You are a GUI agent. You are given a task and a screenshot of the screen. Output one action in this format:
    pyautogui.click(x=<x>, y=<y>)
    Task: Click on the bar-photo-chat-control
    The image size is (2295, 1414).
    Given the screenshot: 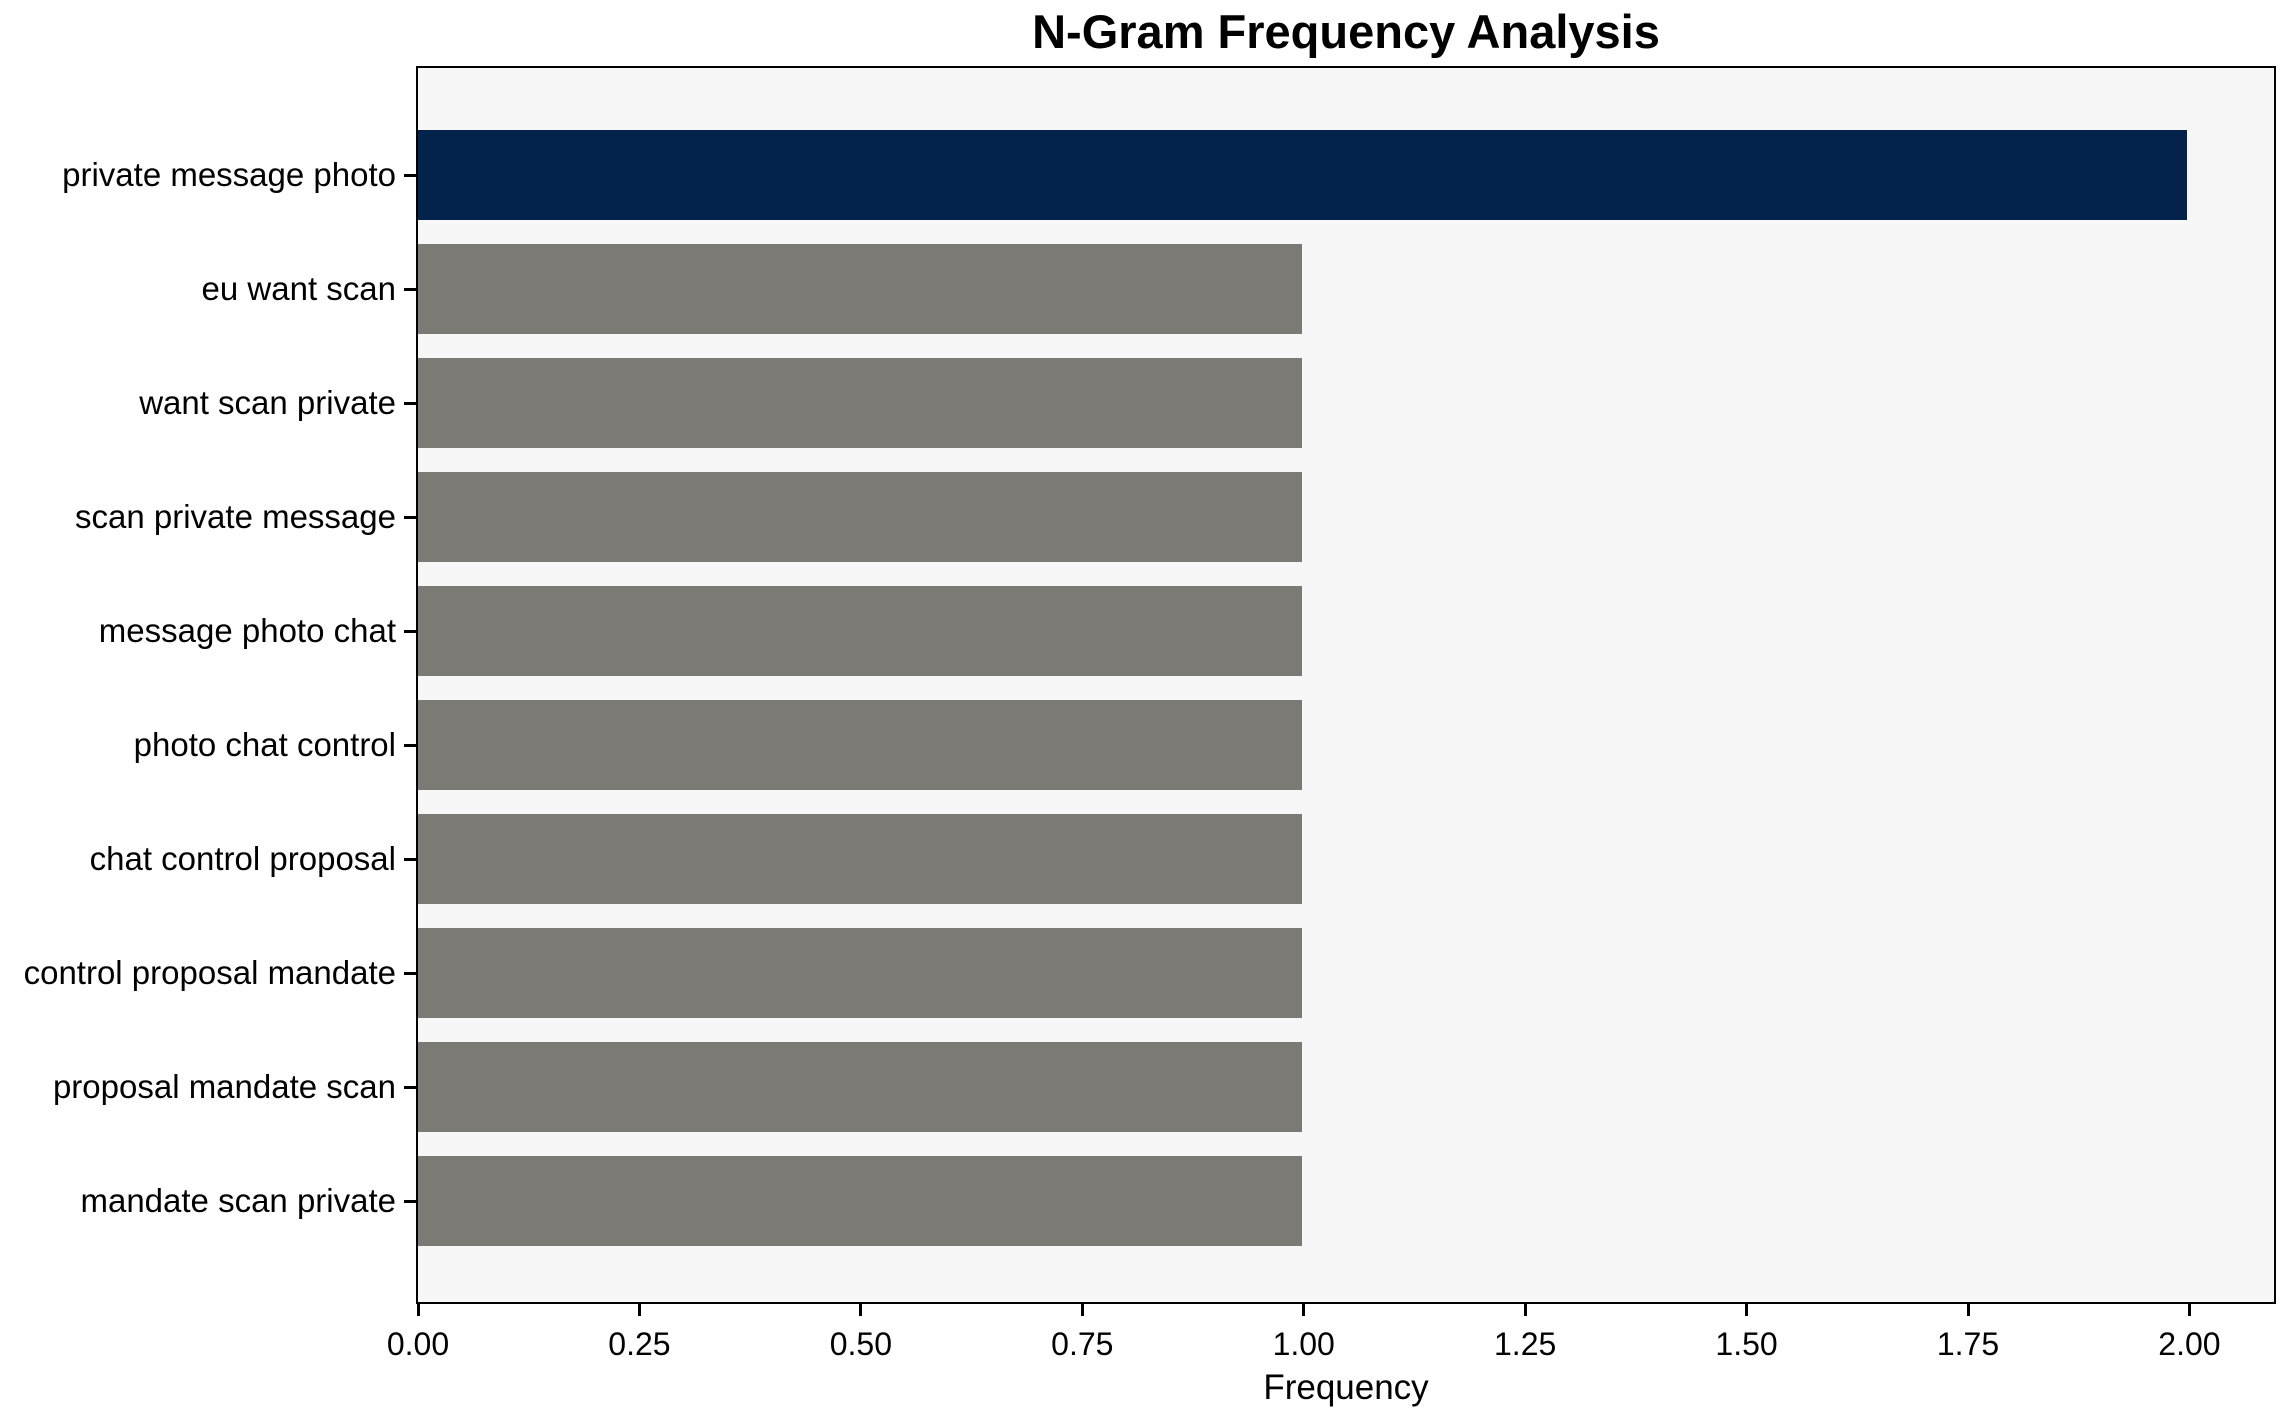 What is the action you would take?
    pyautogui.click(x=860, y=745)
    